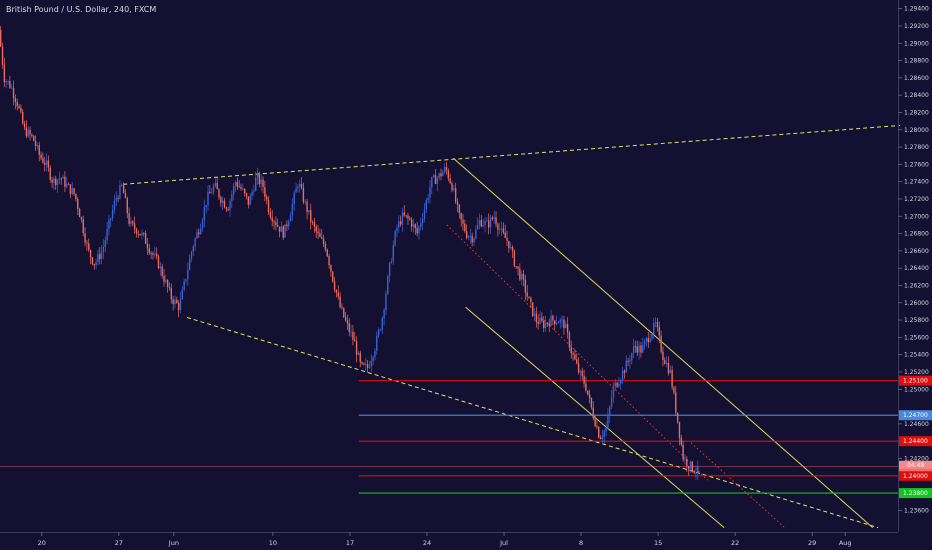 The width and height of the screenshot is (932, 550). I want to click on level-label-4-bg, so click(915, 475).